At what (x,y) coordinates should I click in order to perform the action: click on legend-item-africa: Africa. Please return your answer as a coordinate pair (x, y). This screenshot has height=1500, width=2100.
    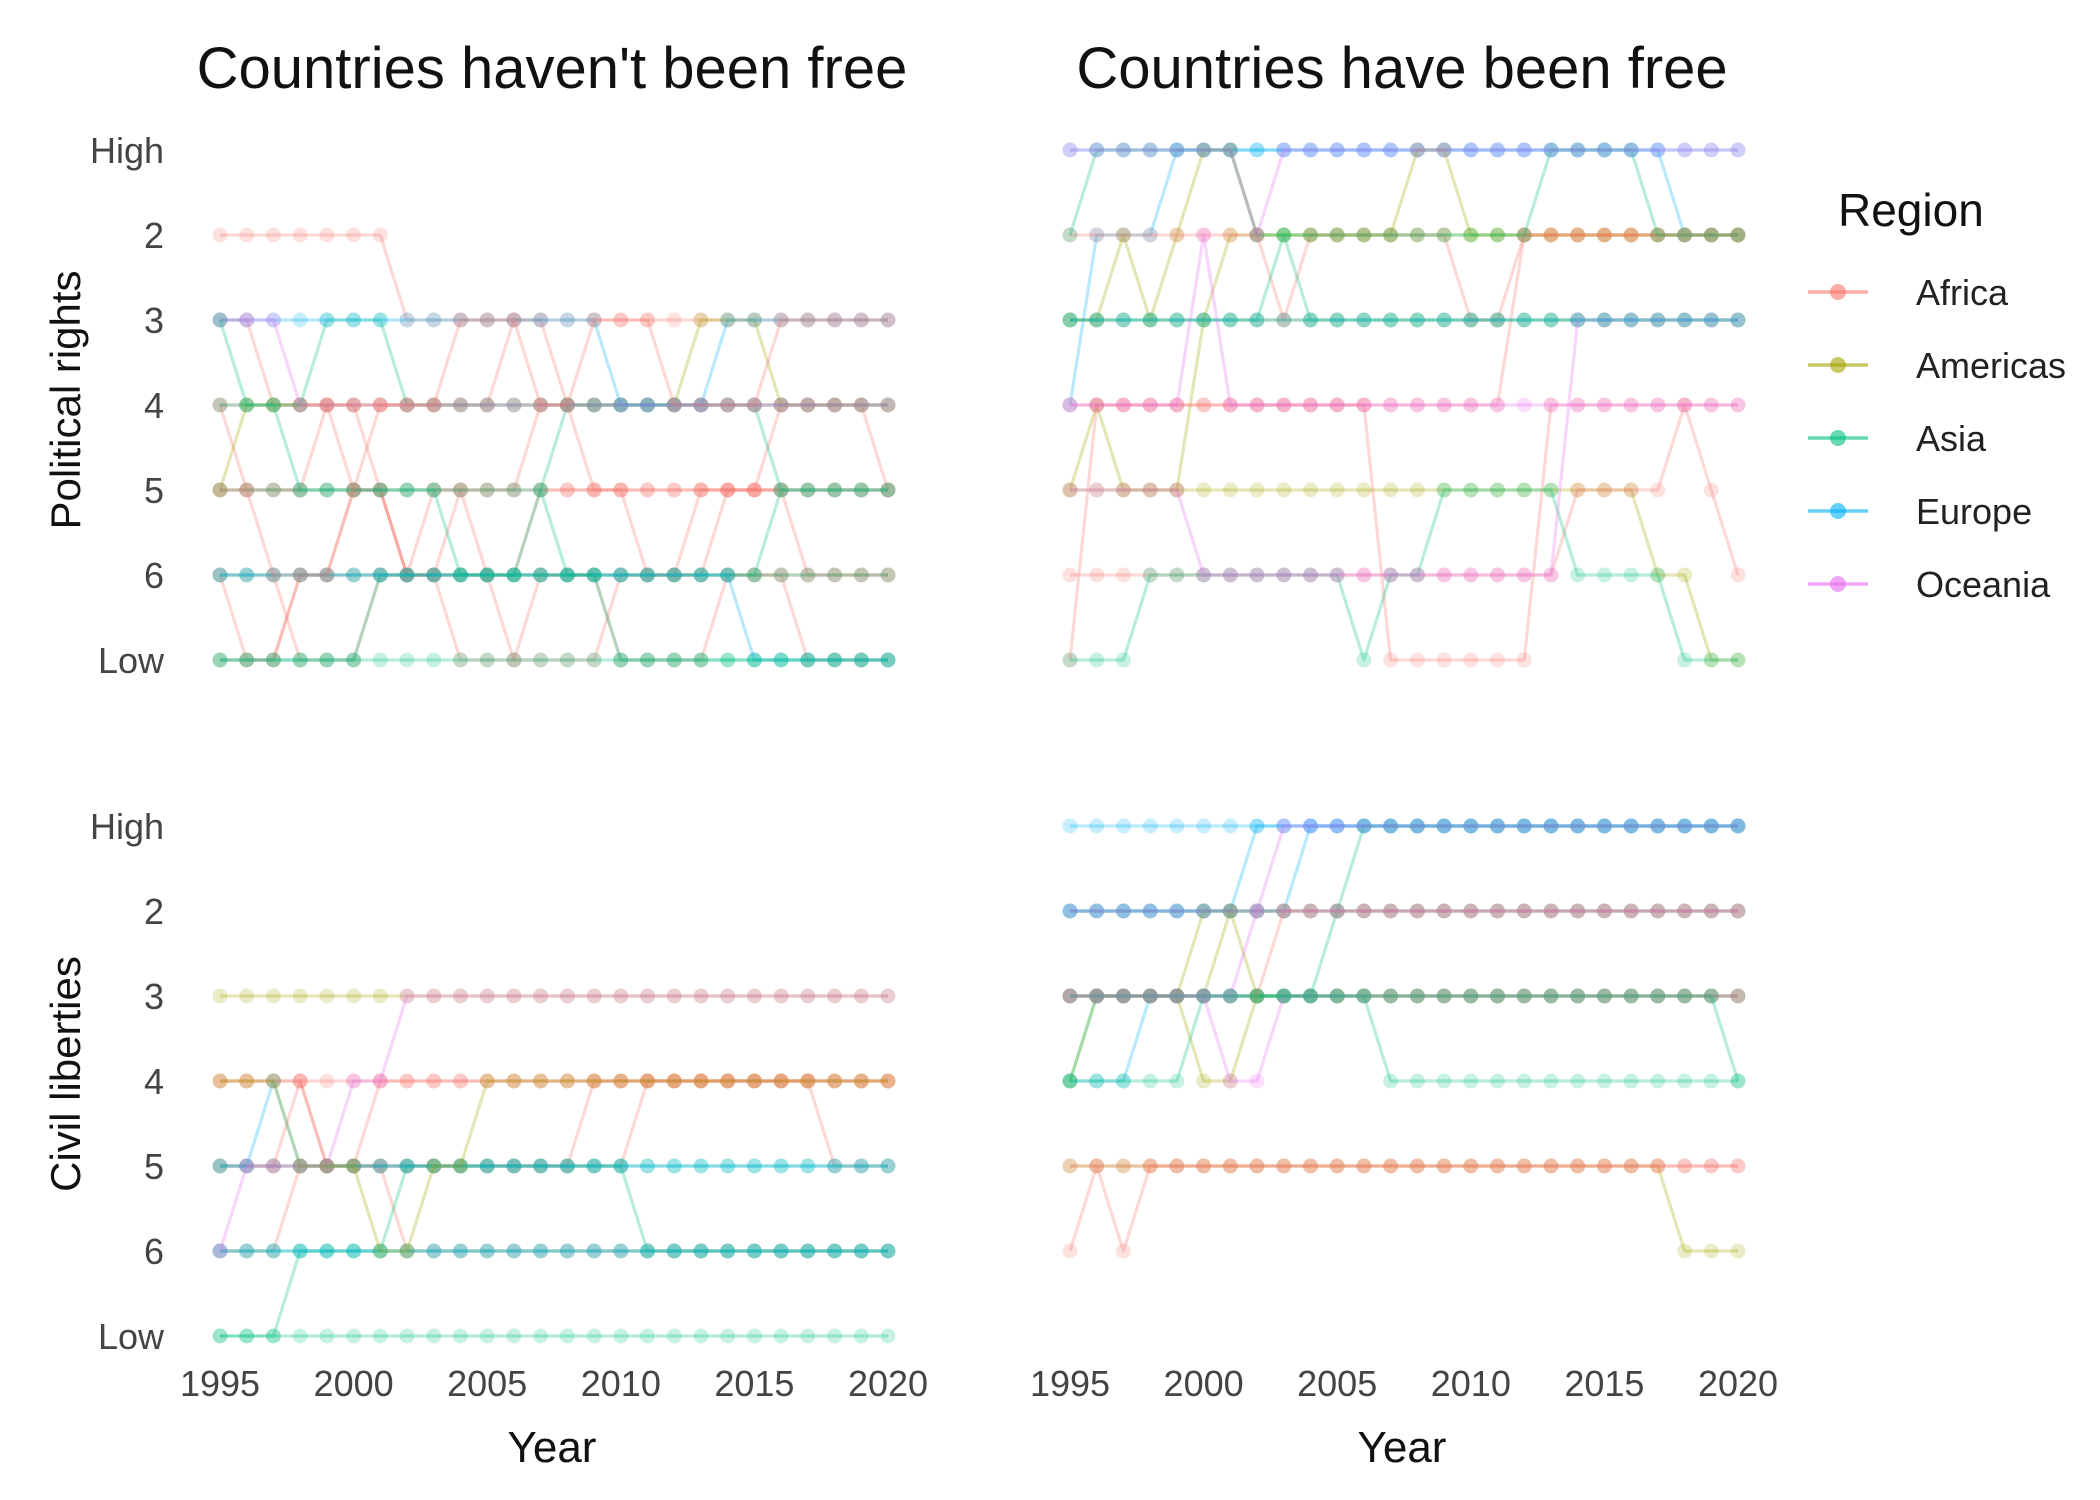
    Looking at the image, I should click on (1908, 292).